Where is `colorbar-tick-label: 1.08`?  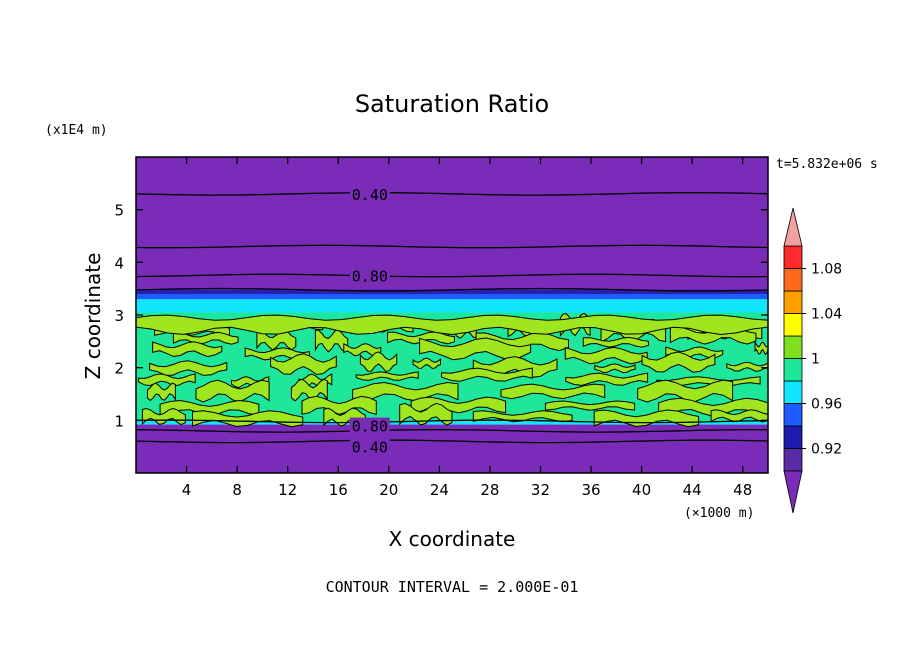 colorbar-tick-label: 1.08 is located at coordinates (826, 270).